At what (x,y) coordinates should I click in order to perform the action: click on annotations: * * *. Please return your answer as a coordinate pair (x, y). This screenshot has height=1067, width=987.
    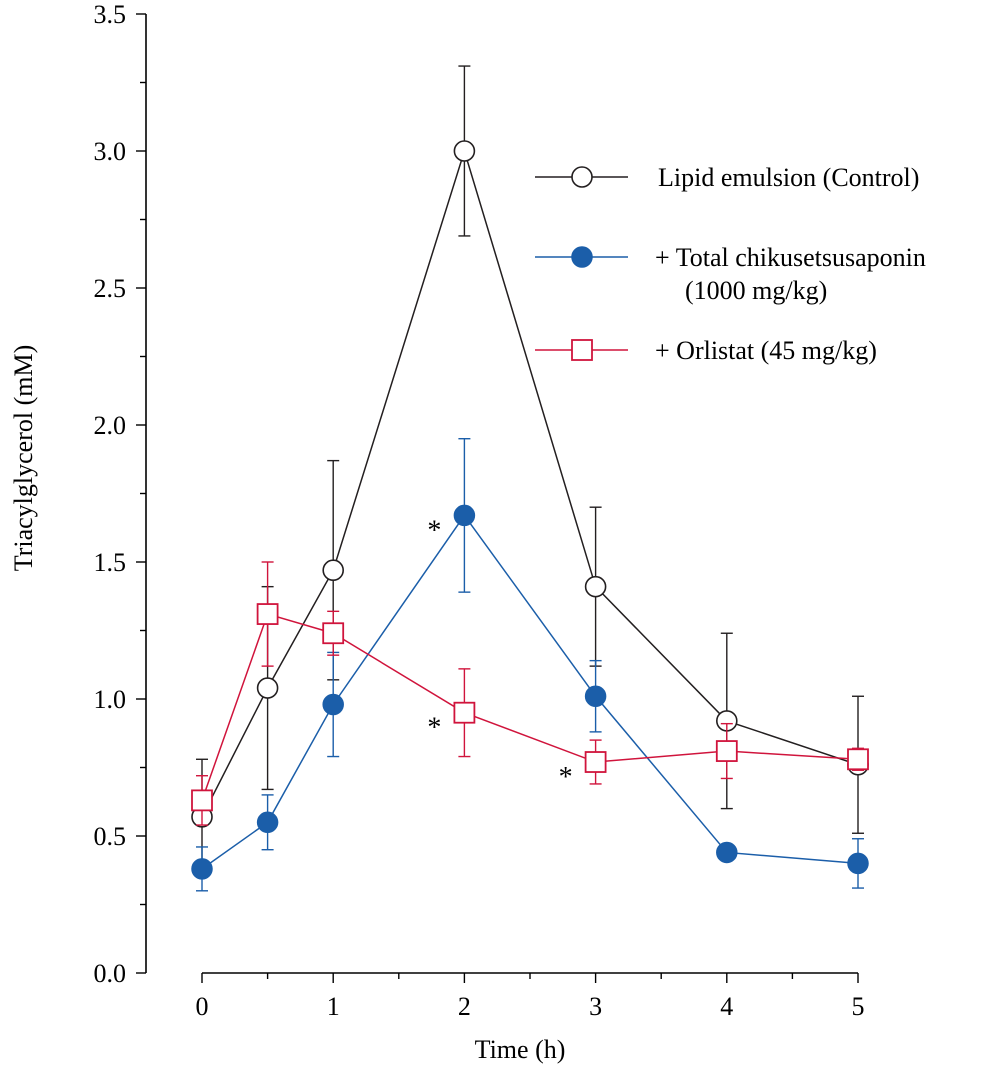
    Looking at the image, I should click on (499, 654).